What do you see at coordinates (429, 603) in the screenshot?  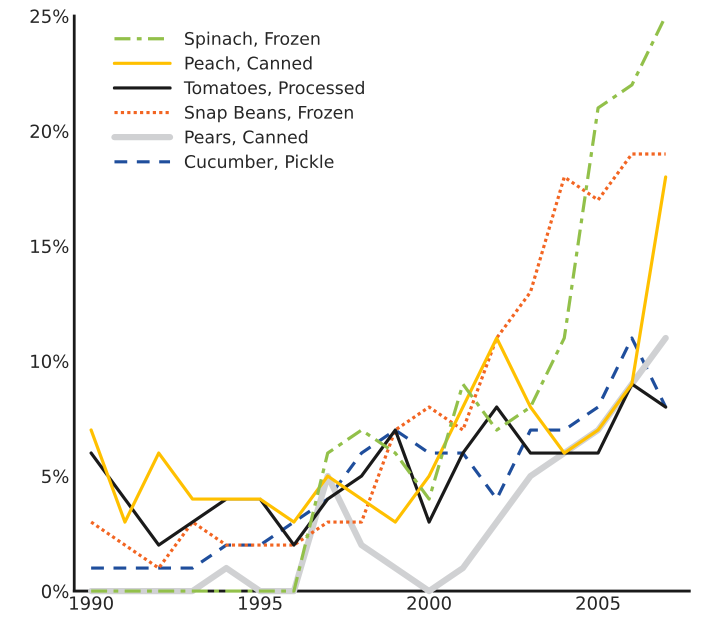 I see `x-tick-label: 2000` at bounding box center [429, 603].